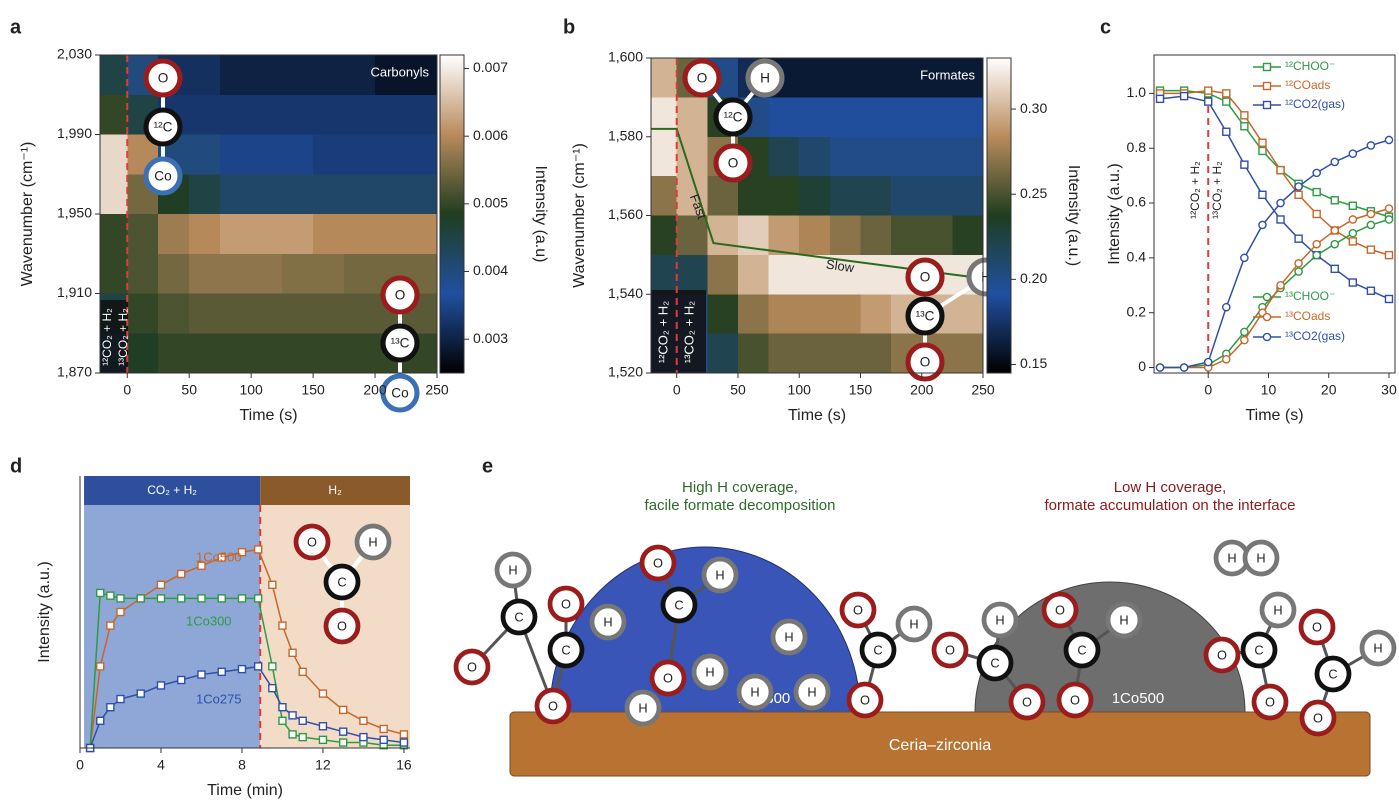 The width and height of the screenshot is (1399, 802). I want to click on x-axis-label: Time (s), so click(817, 415).